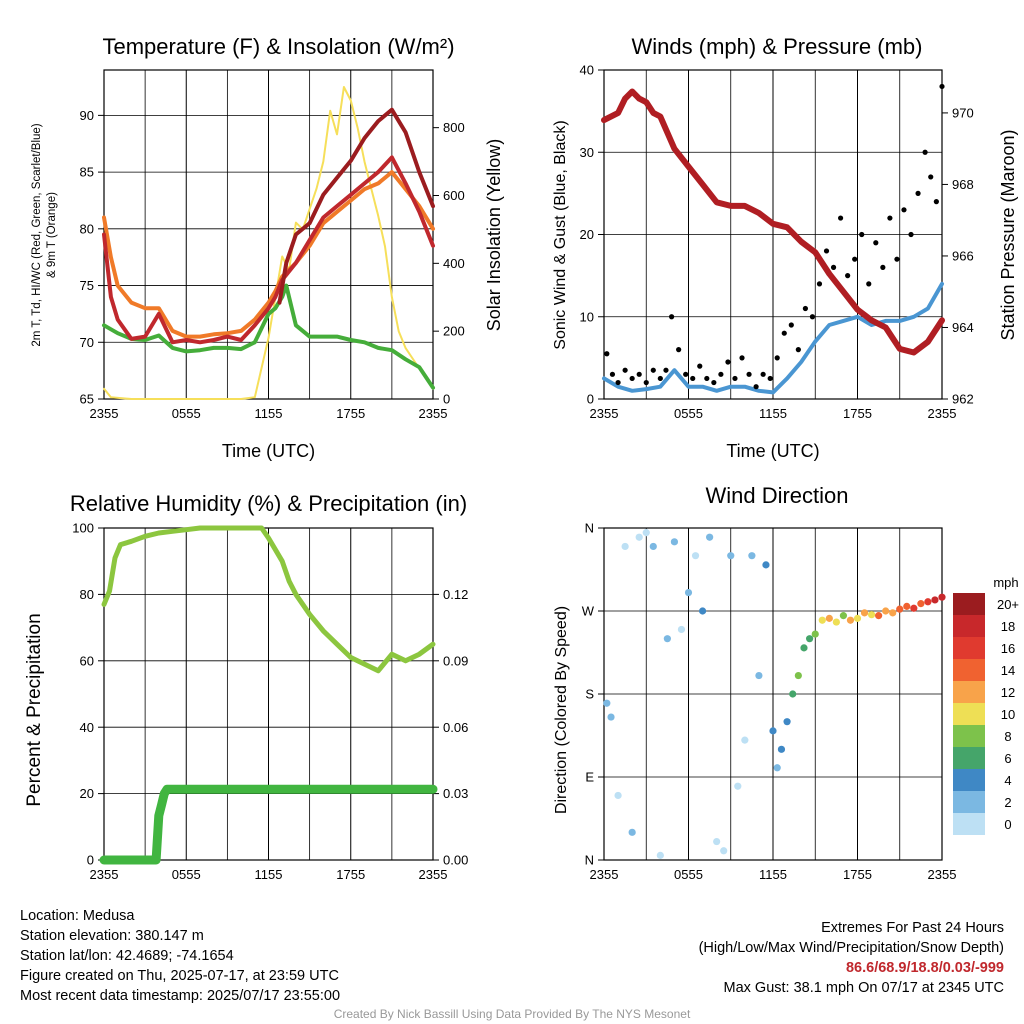 The height and width of the screenshot is (1024, 1024). What do you see at coordinates (912, 928) in the screenshot?
I see `extremes-title: Extremes For Past 24 Hours` at bounding box center [912, 928].